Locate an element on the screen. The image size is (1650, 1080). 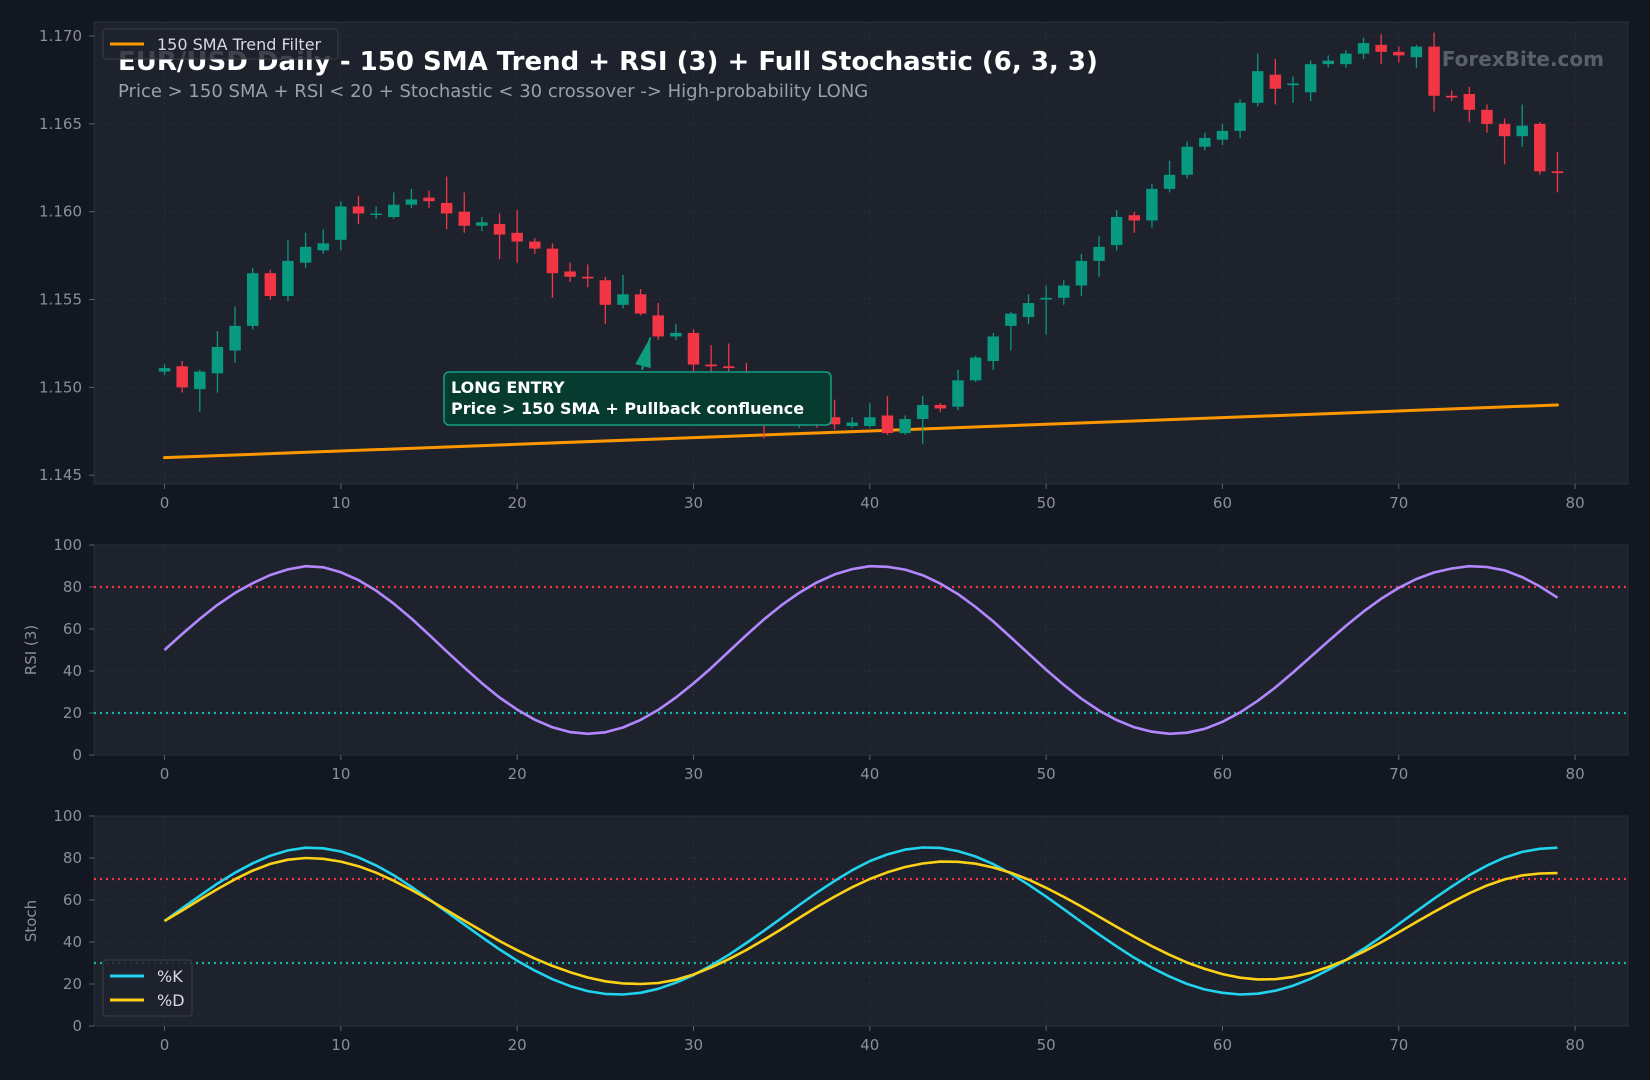
rsi-x-tick-label: 50 is located at coordinates (1046, 774).